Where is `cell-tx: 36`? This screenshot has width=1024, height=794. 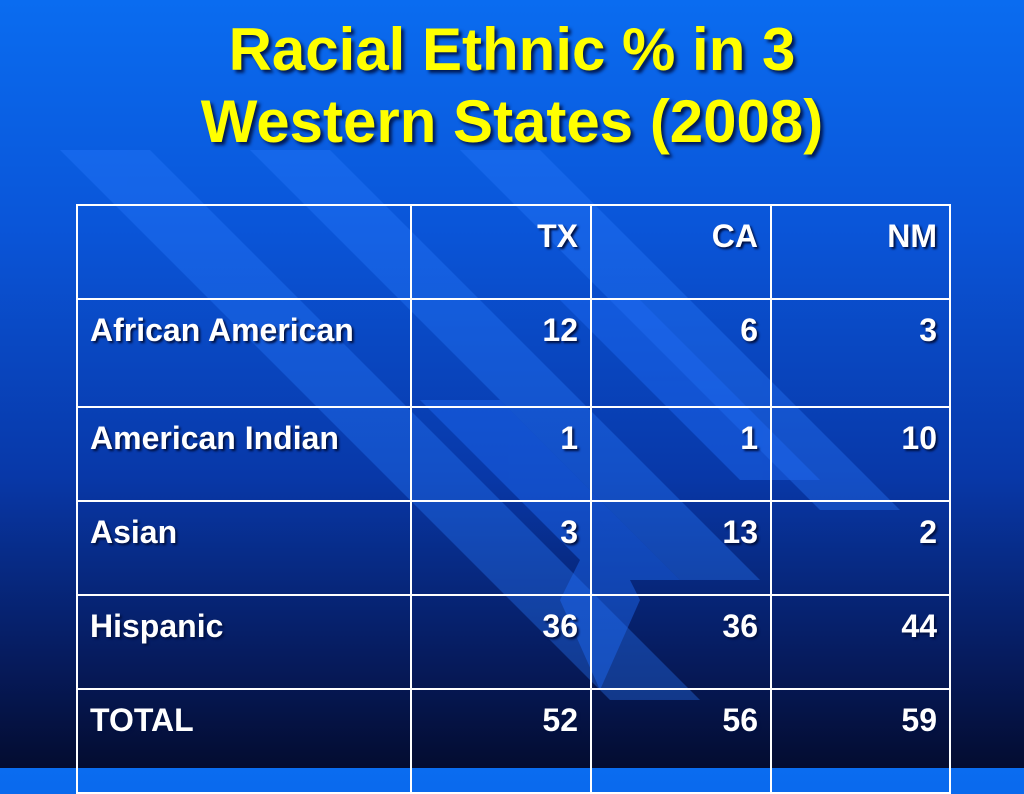
cell-tx: 36 is located at coordinates (501, 642).